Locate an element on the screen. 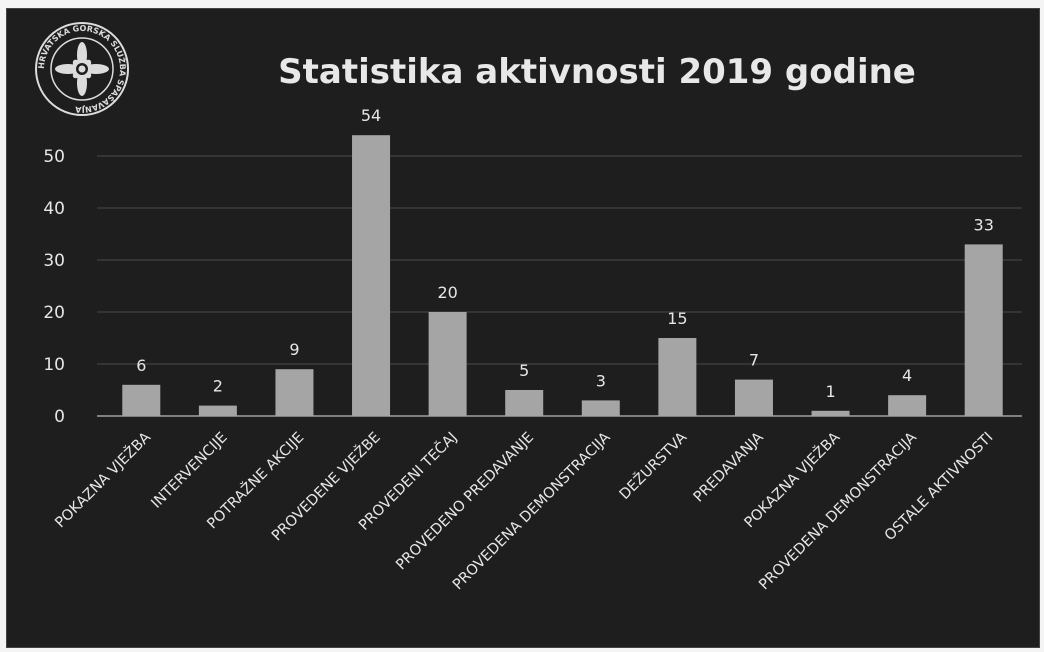 The height and width of the screenshot is (652, 1044). category-label: POKAZNA VJEŽBA is located at coordinates (102, 479).